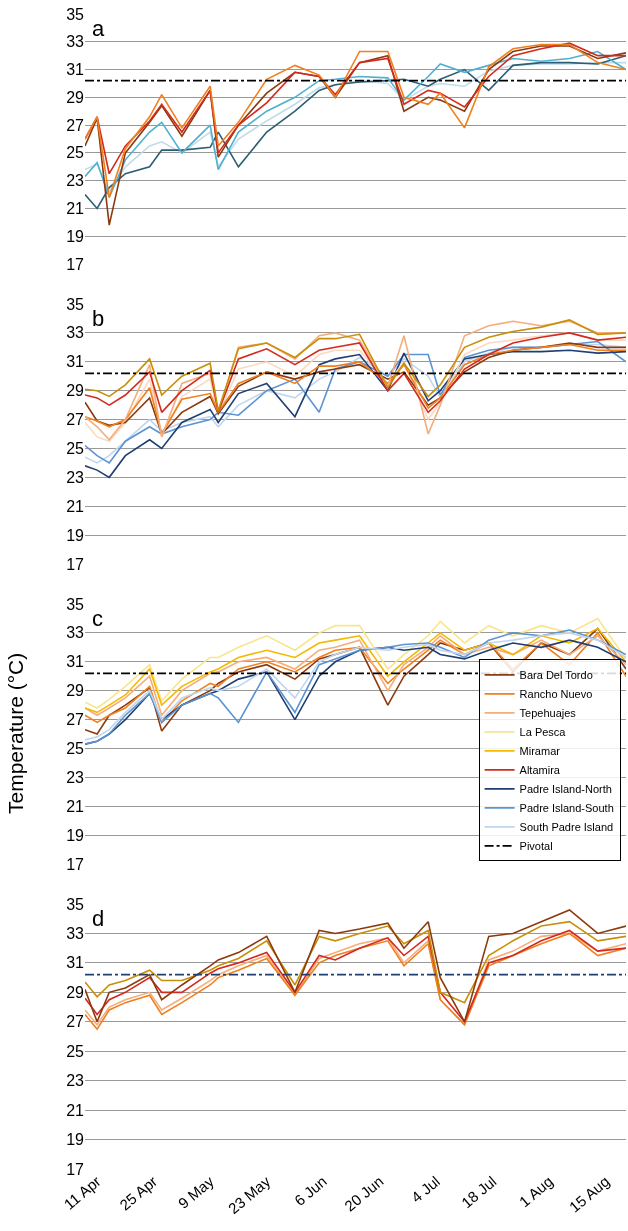 The height and width of the screenshot is (1231, 628). What do you see at coordinates (98, 918) in the screenshot?
I see `chart-title: d` at bounding box center [98, 918].